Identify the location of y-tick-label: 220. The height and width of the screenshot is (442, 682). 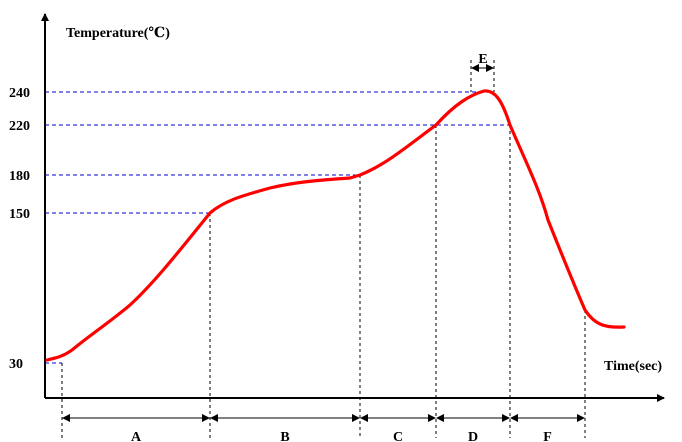
(19, 126).